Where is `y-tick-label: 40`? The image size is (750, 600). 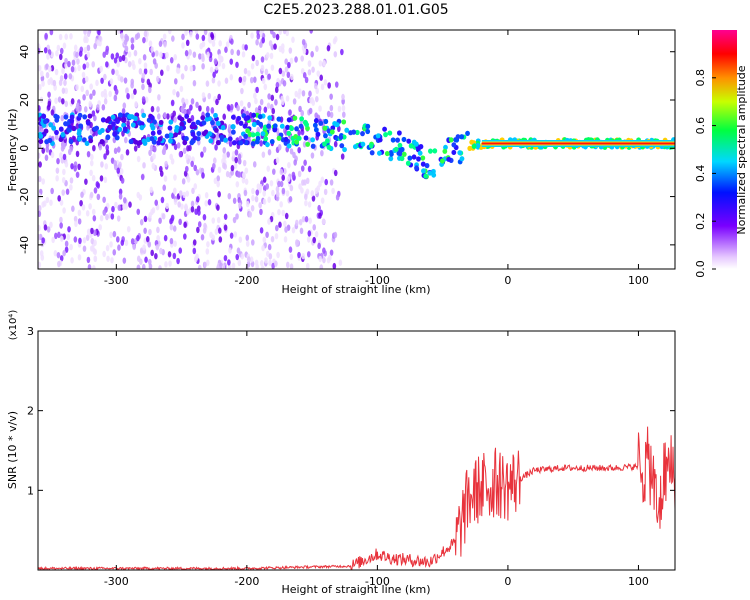
y-tick-label: 40 is located at coordinates (24, 52).